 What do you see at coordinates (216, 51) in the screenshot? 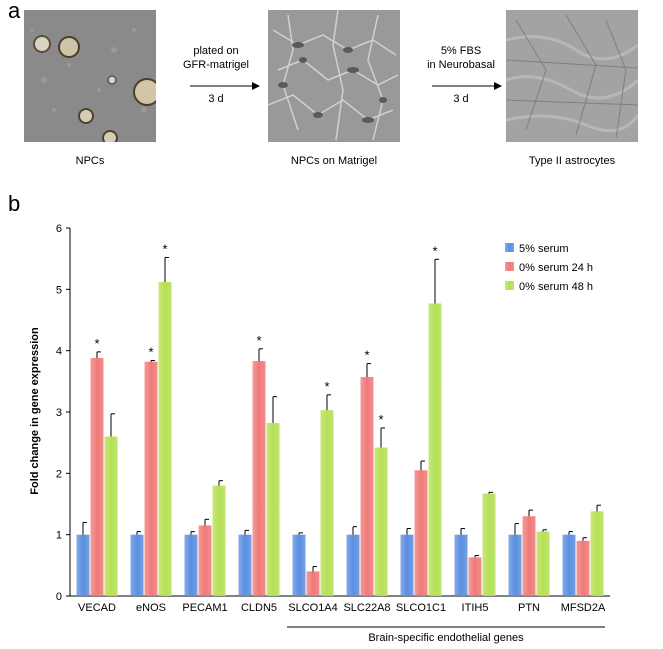
I see `arrow-1-line1: plated on` at bounding box center [216, 51].